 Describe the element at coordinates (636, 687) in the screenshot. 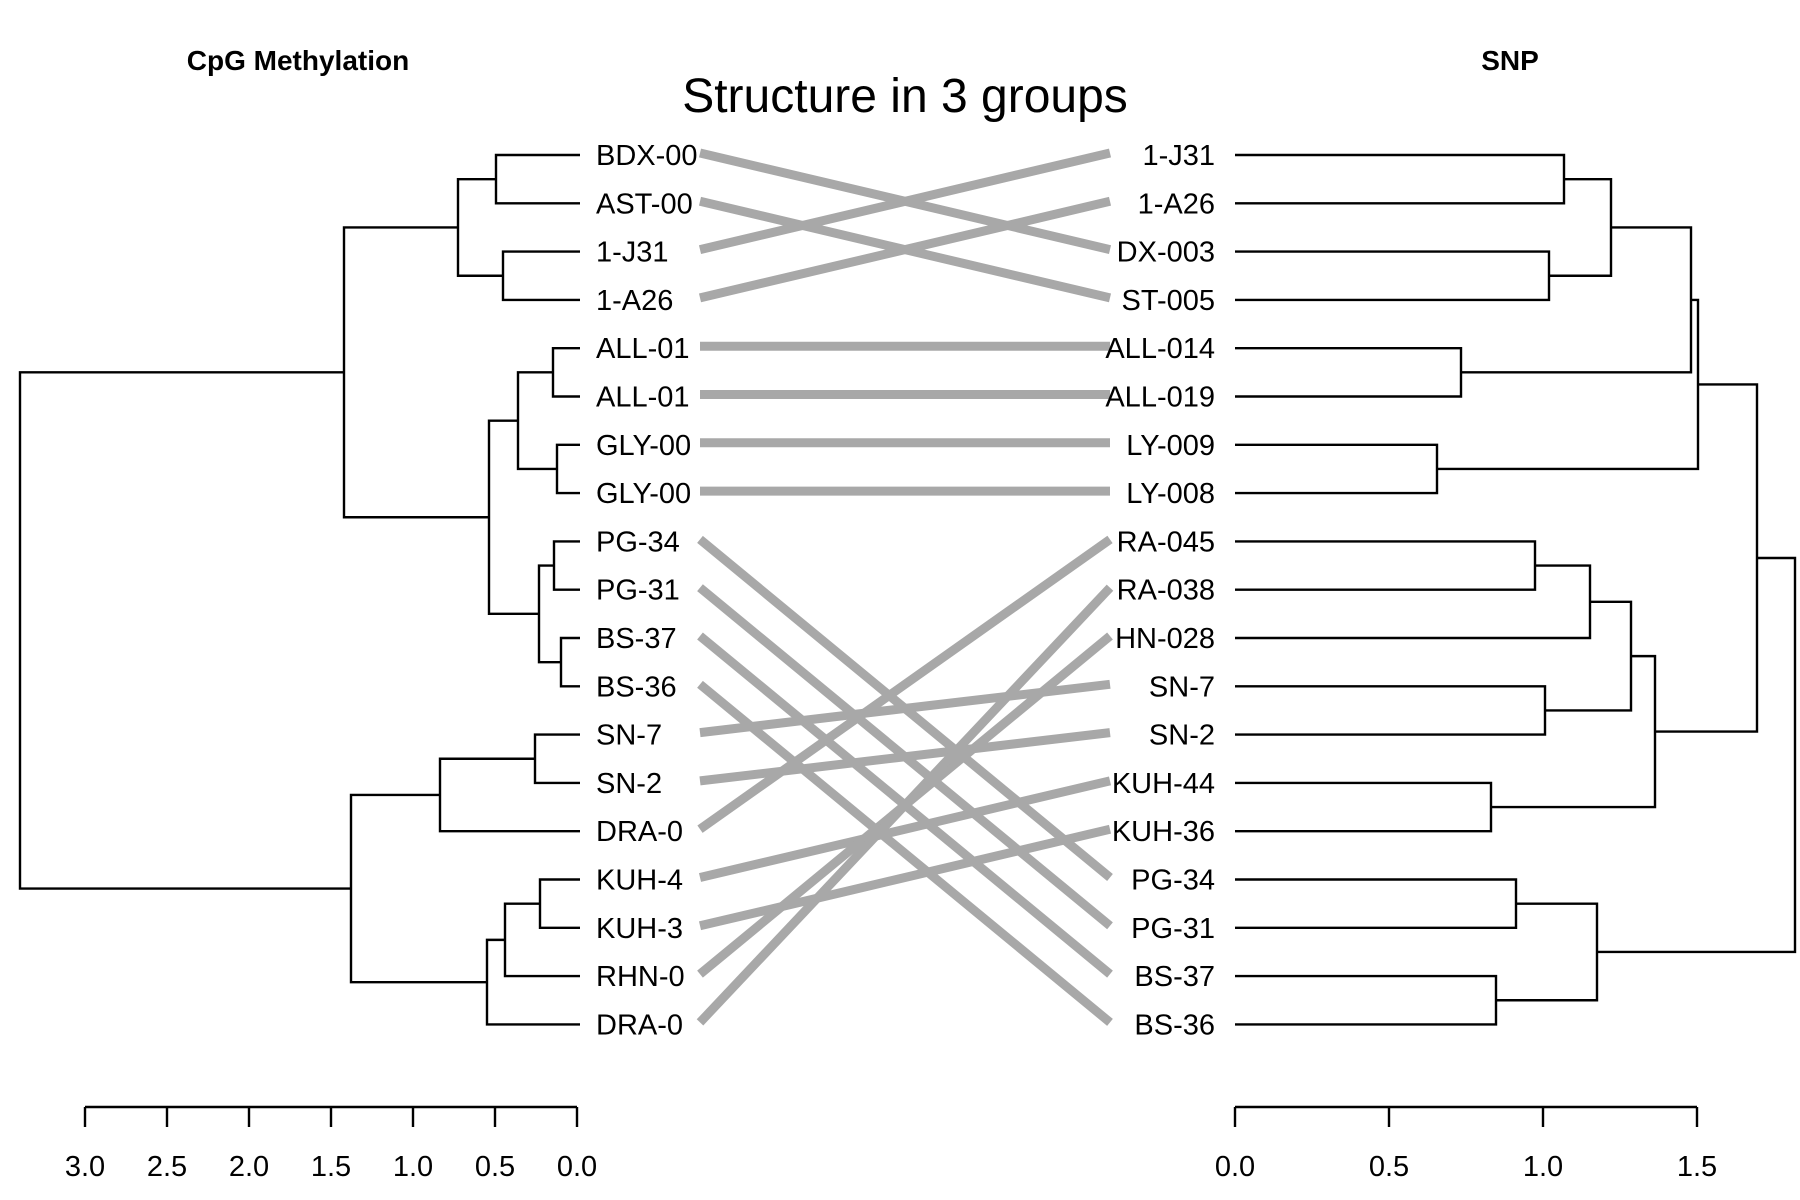

I see `left-leaf-label: BS-36` at that location.